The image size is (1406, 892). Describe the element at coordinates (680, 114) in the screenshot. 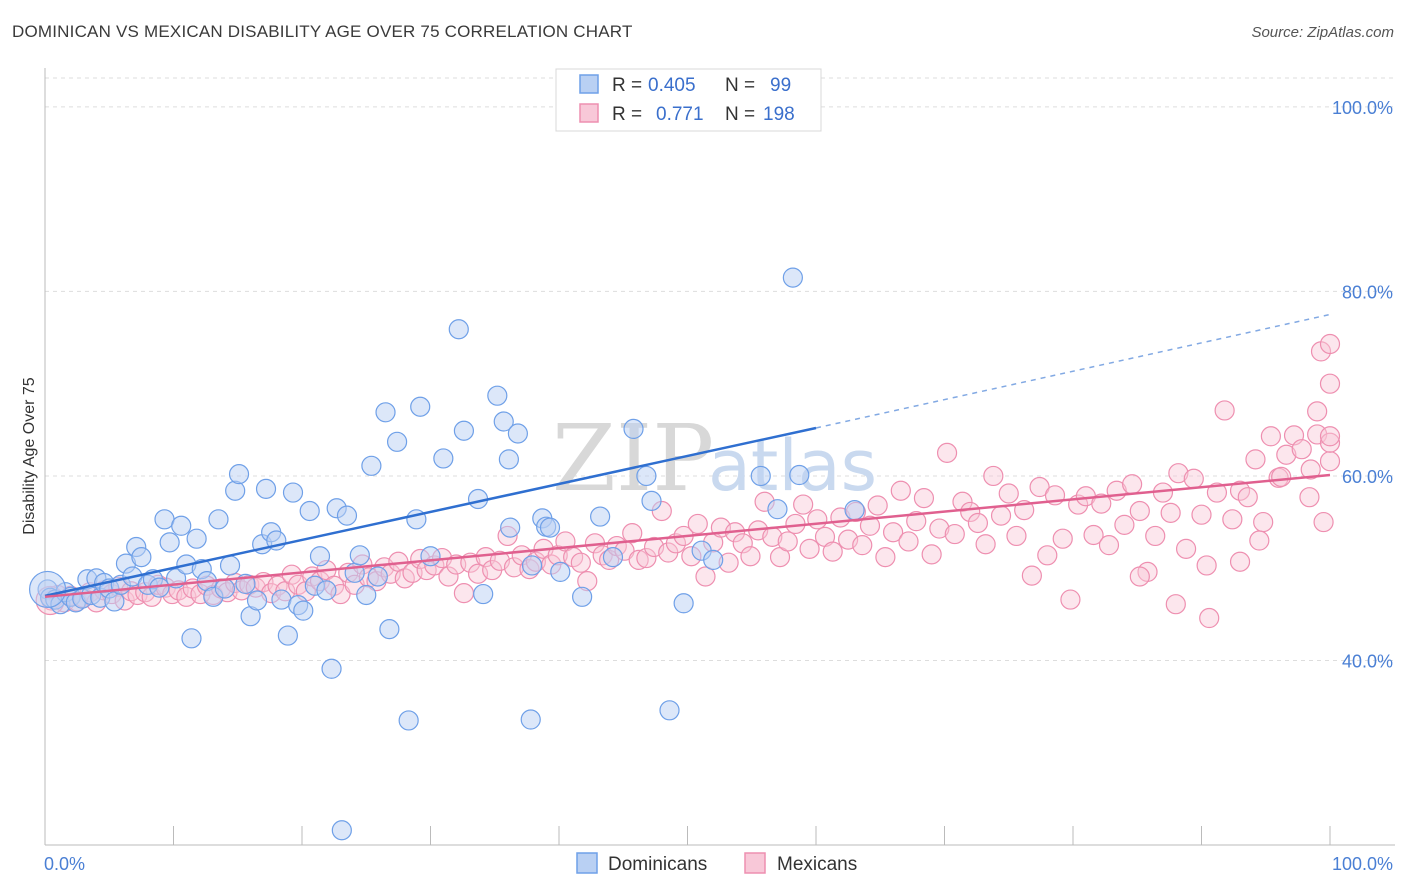

I see `legend-r-value-mexicans: 0.771` at that location.